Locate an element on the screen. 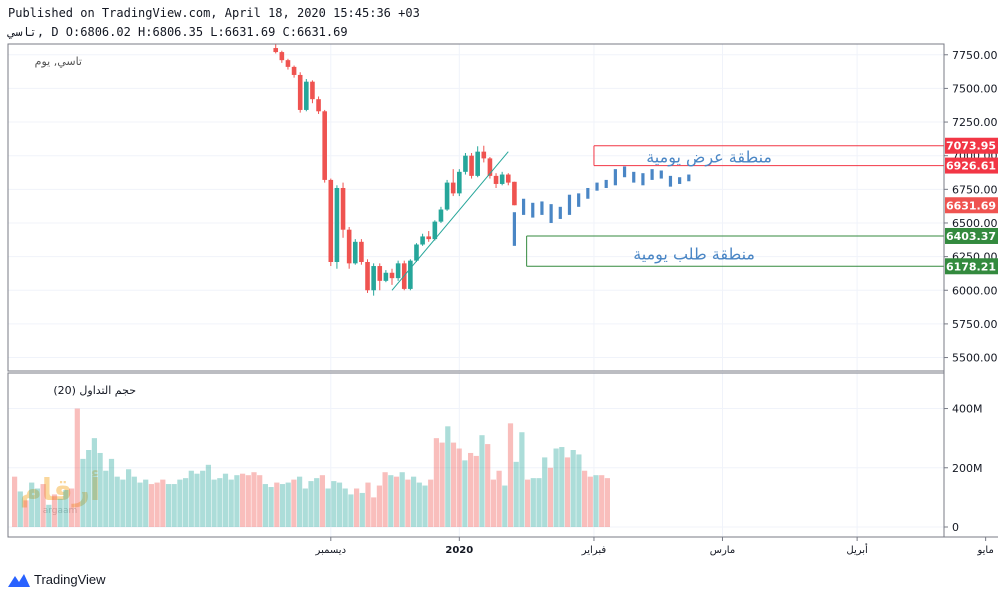 Image resolution: width=1000 pixels, height=599 pixels. price-label-text: 6926.61 is located at coordinates (971, 166).